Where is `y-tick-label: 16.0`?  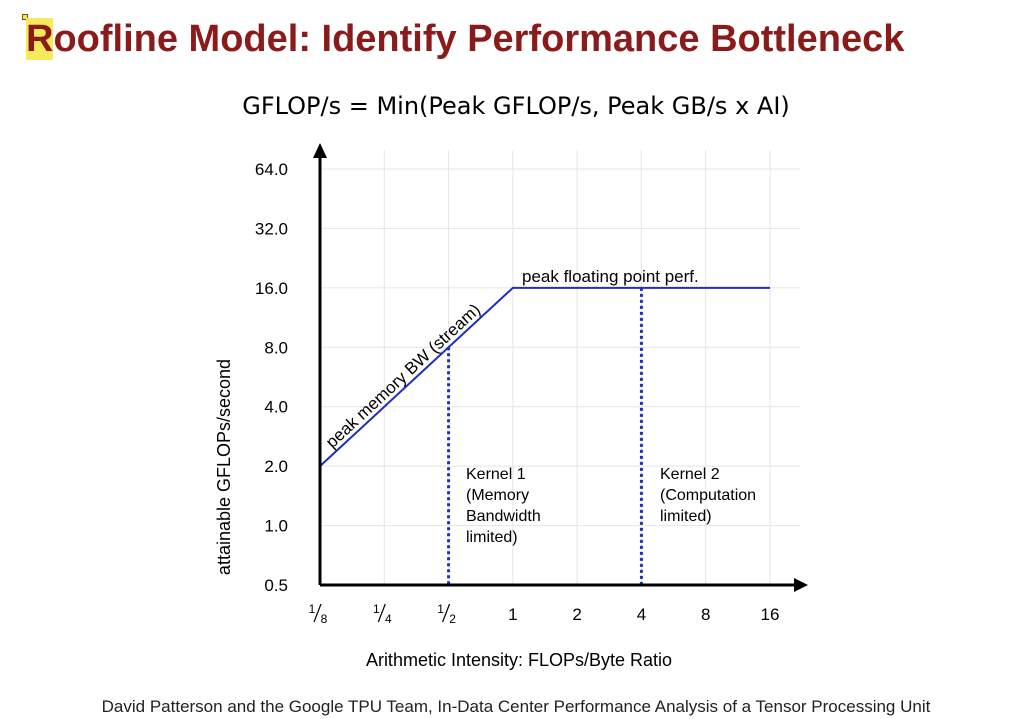 y-tick-label: 16.0 is located at coordinates (271, 288).